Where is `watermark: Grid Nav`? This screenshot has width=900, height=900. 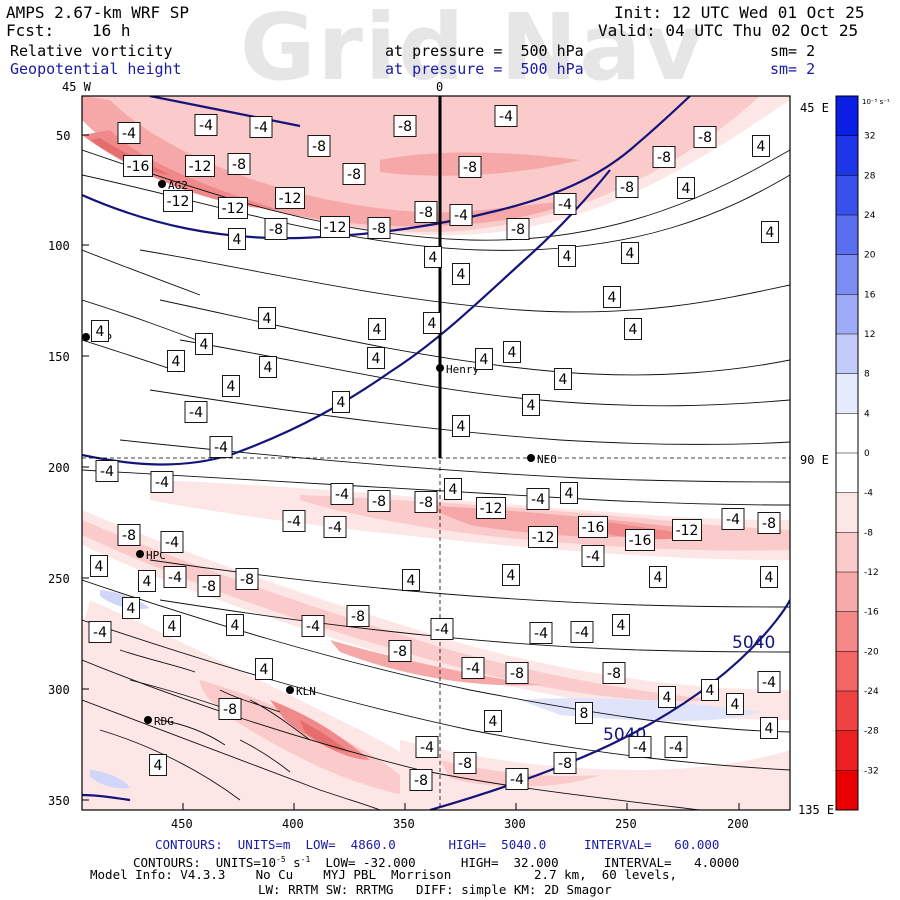 watermark: Grid Nav is located at coordinates (473, 50).